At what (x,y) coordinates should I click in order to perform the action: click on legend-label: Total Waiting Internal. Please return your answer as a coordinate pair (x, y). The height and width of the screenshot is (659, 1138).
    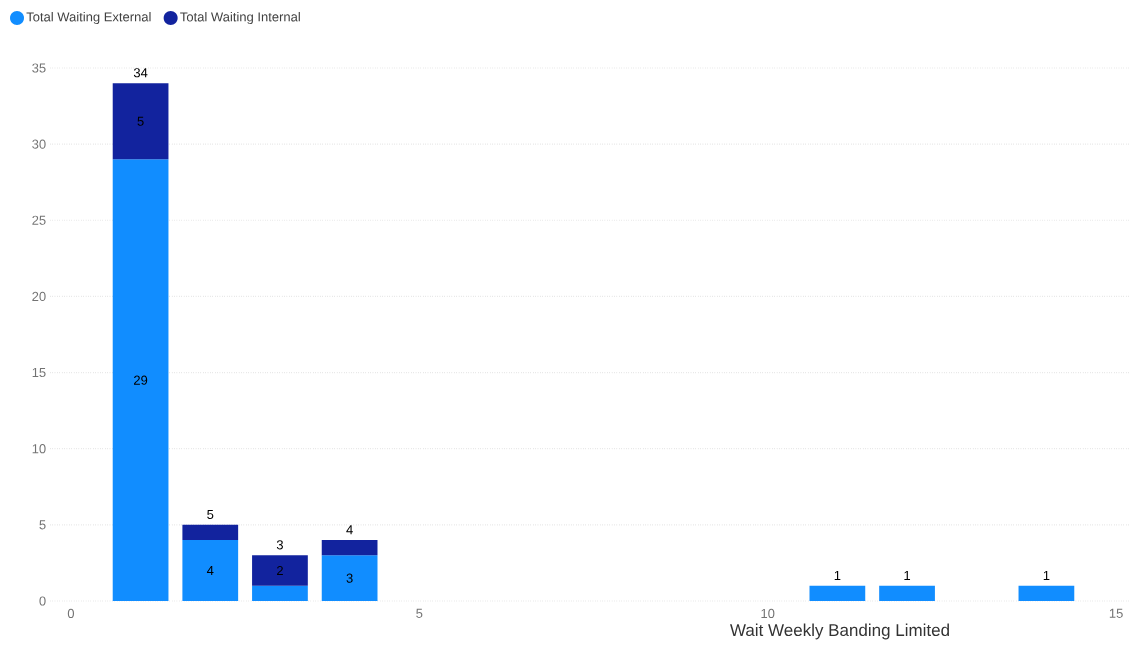
    Looking at the image, I should click on (240, 18).